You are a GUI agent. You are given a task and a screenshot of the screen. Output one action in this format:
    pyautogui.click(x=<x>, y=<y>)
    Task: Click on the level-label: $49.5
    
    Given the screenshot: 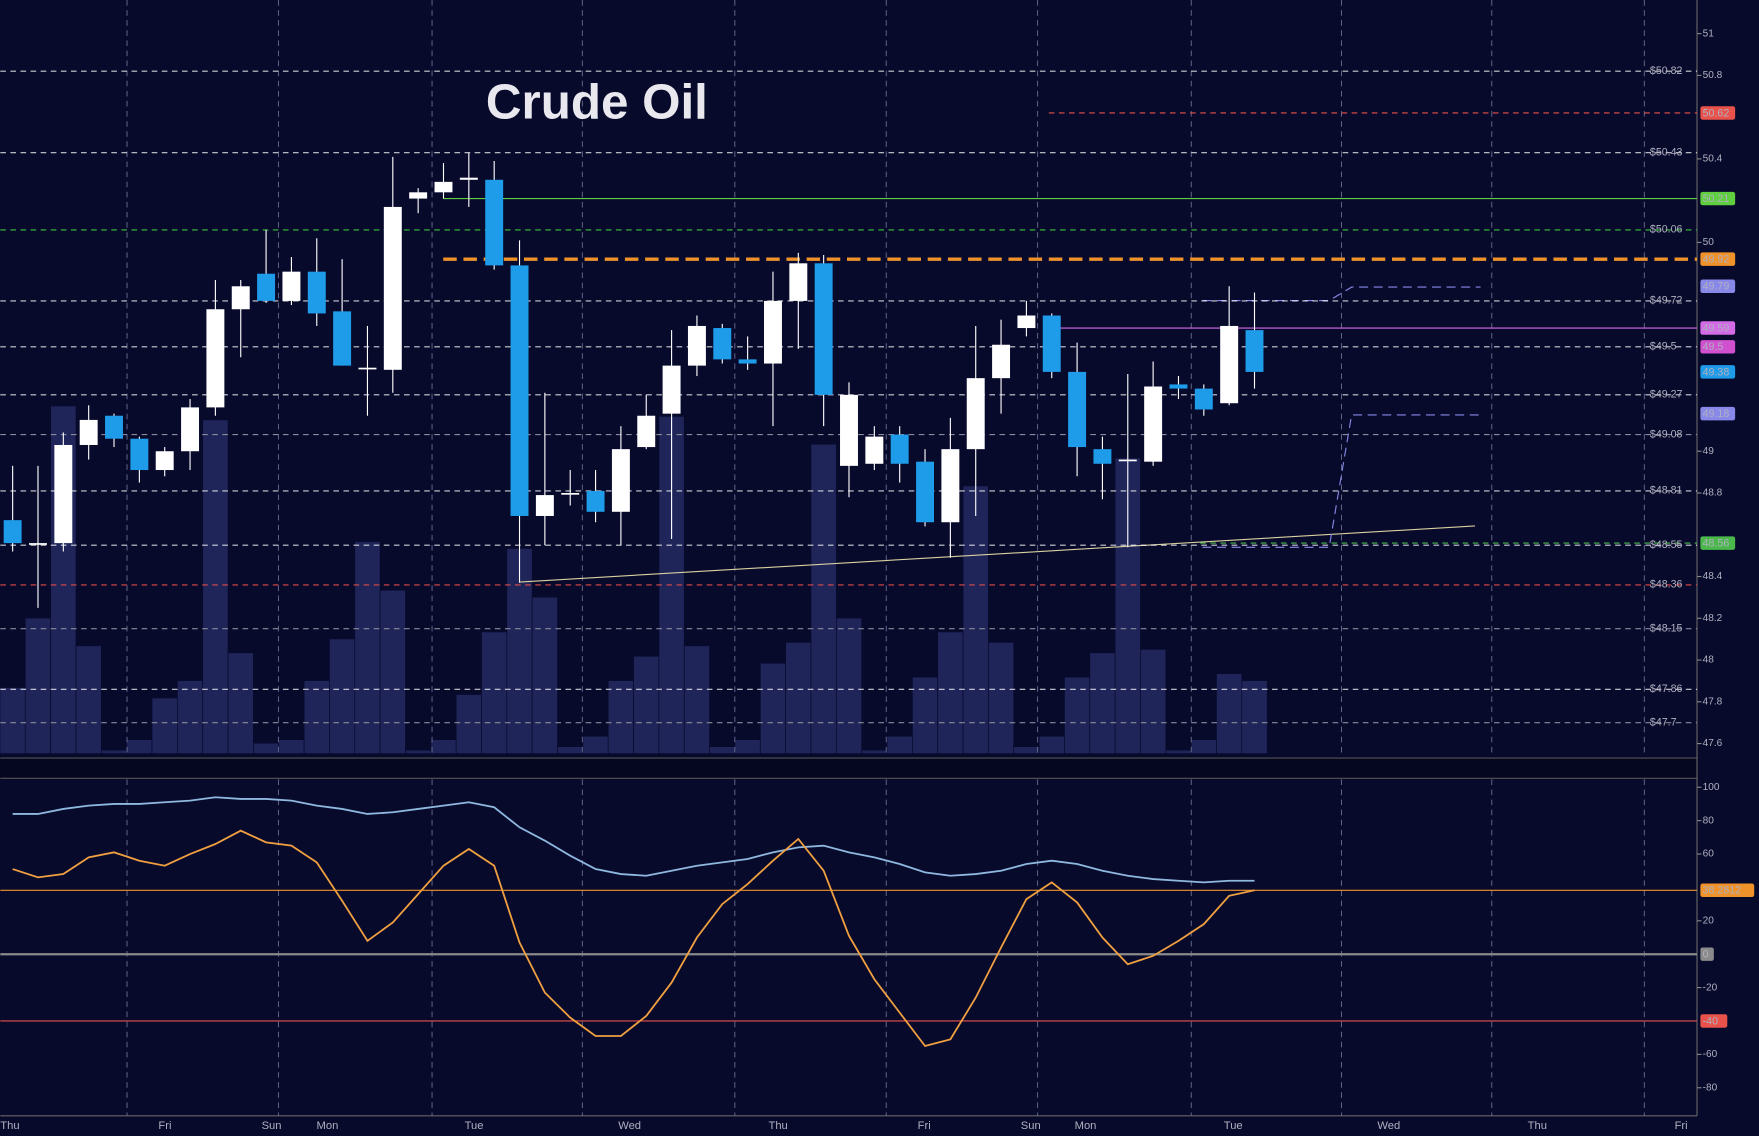 What is the action you would take?
    pyautogui.click(x=1663, y=347)
    